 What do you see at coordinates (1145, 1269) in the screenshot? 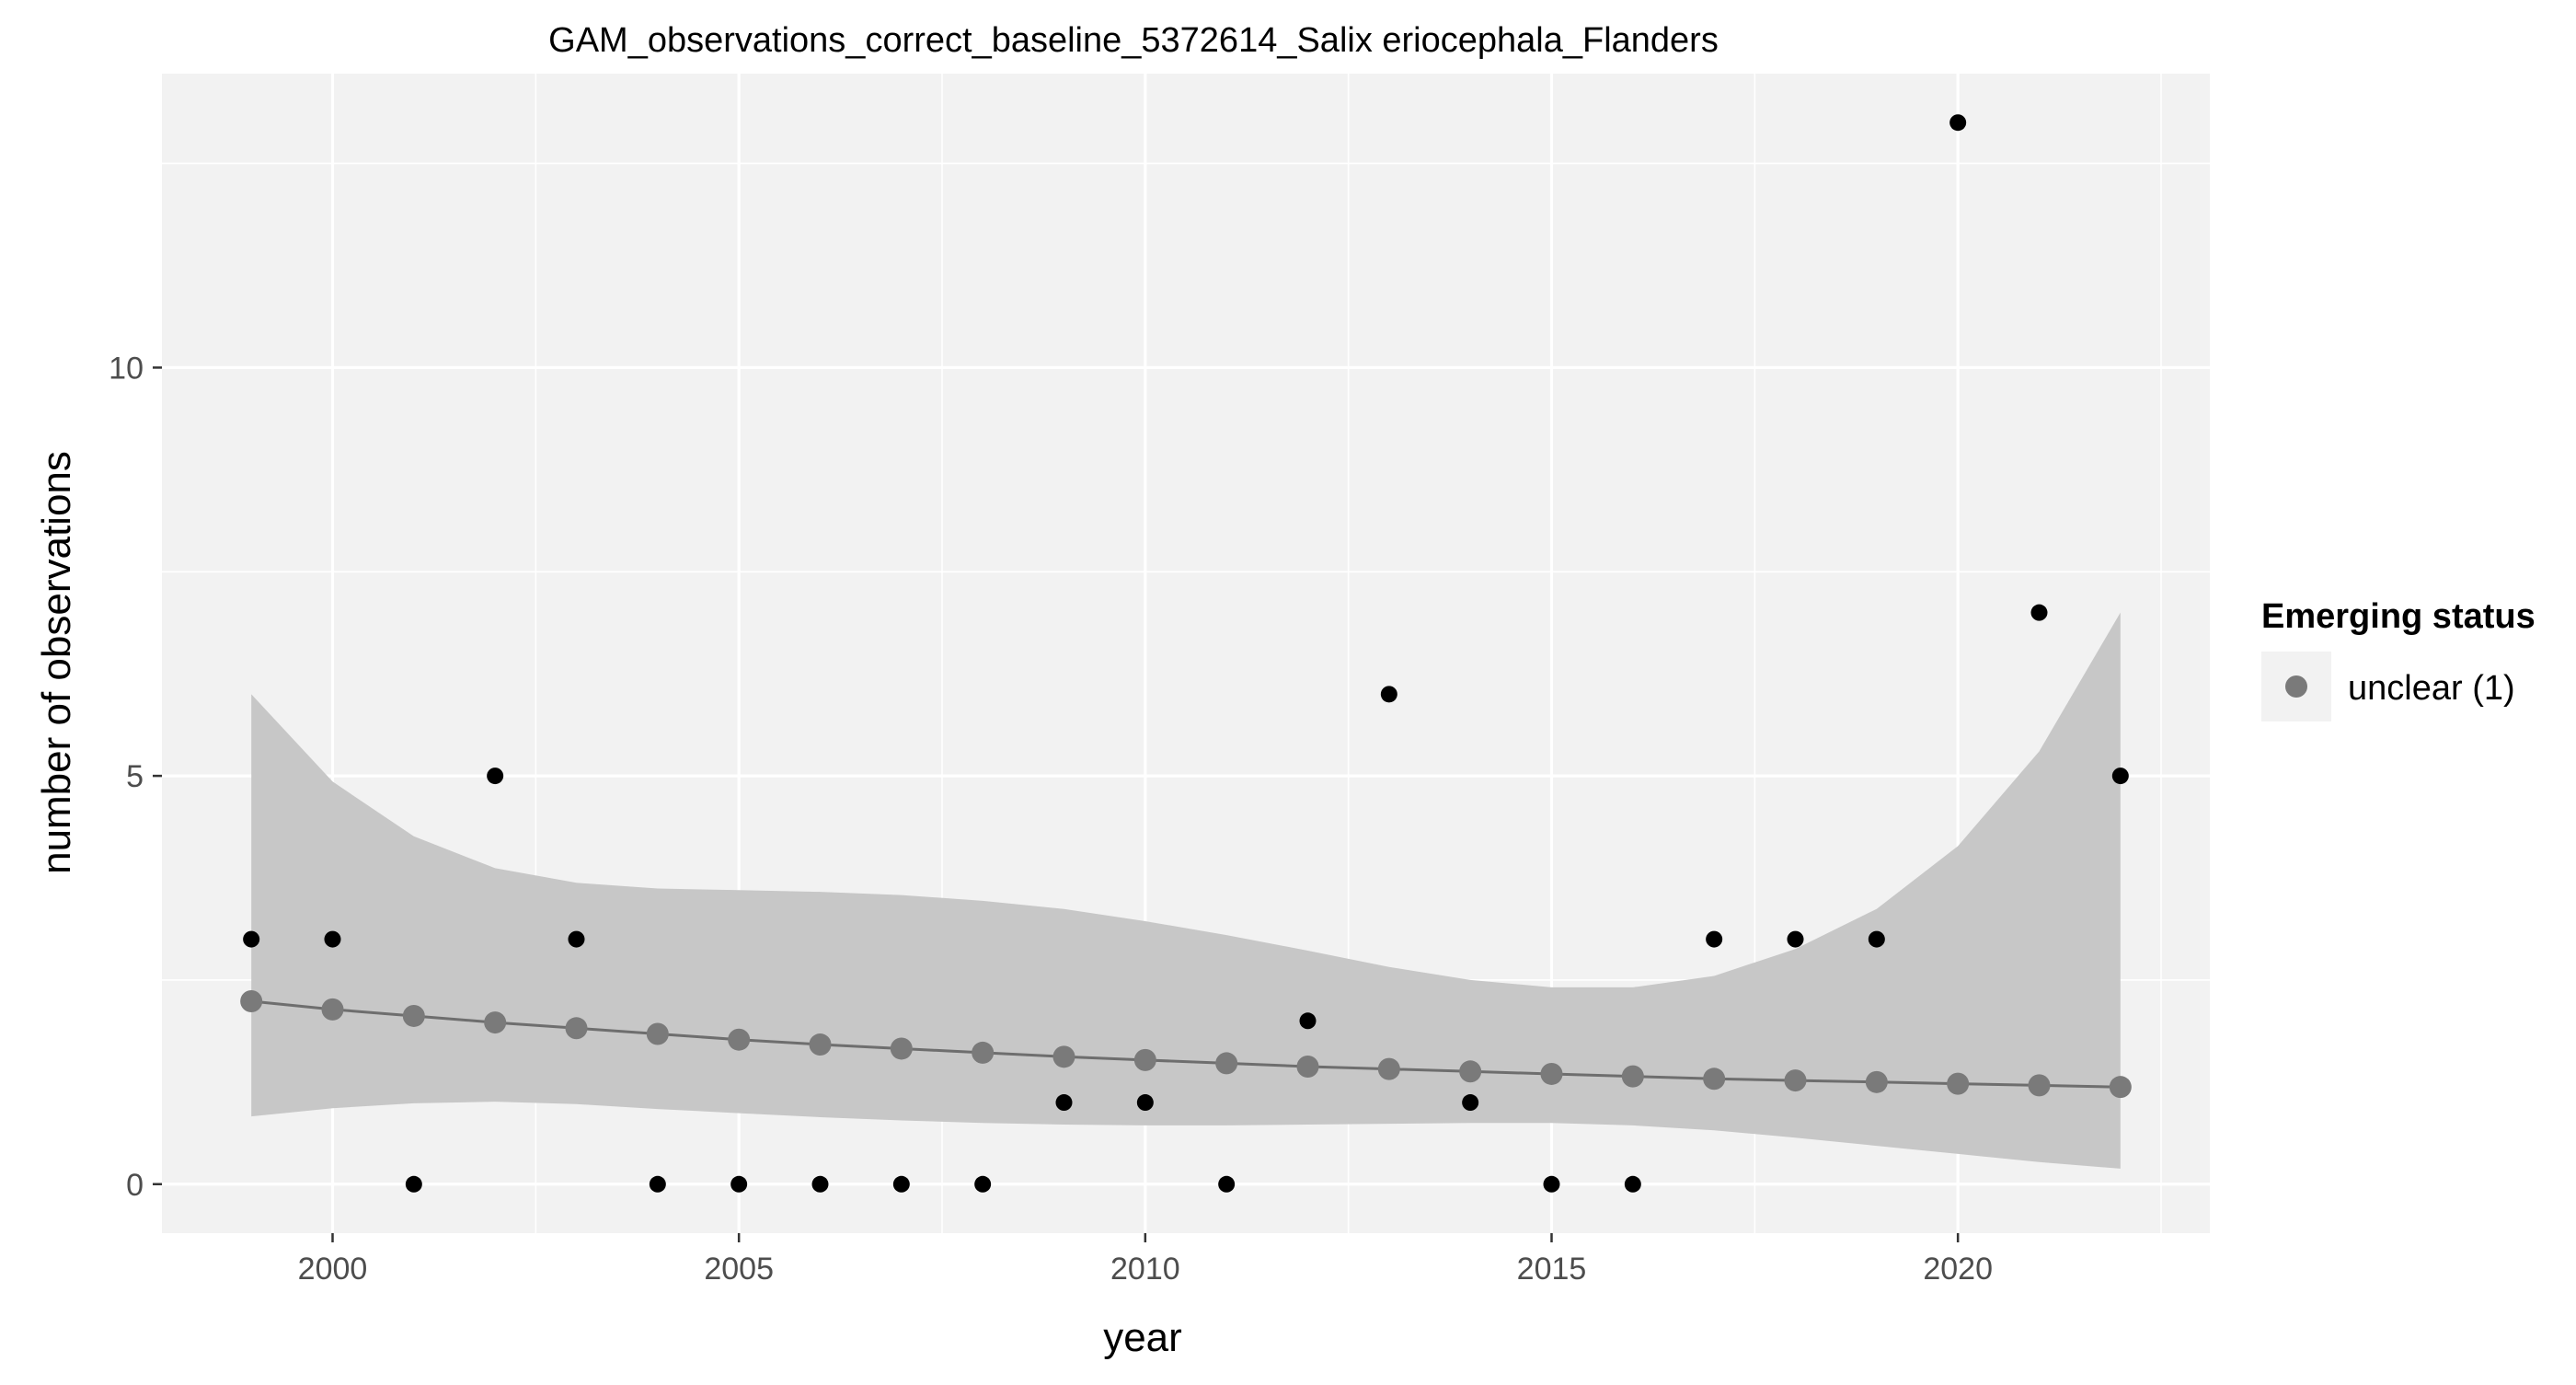
I see `x-tick-label: 2010` at bounding box center [1145, 1269].